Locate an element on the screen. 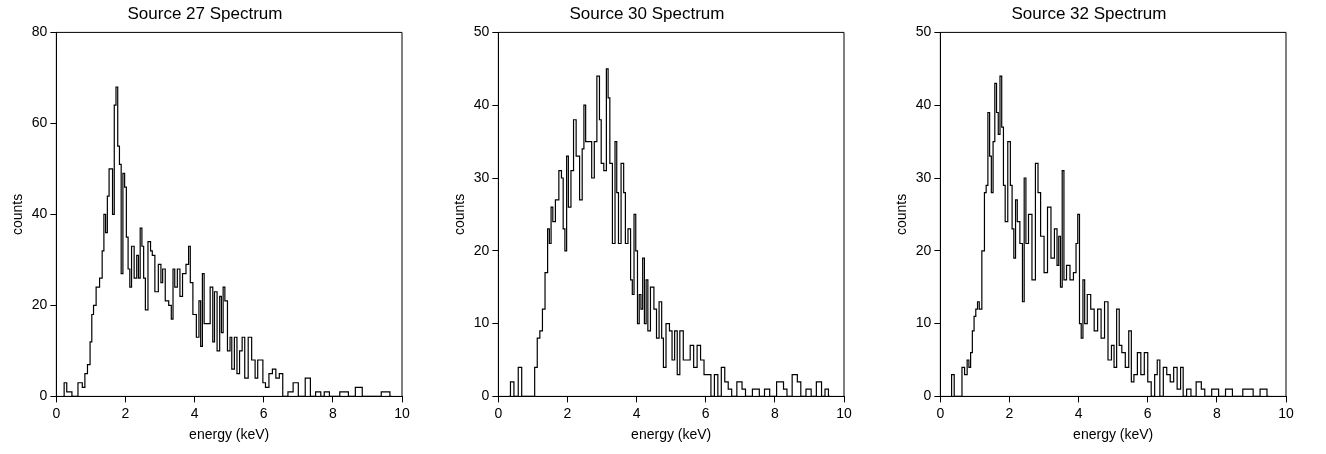 This screenshot has height=454, width=1326. y-tick-label: 80 is located at coordinates (39, 31).